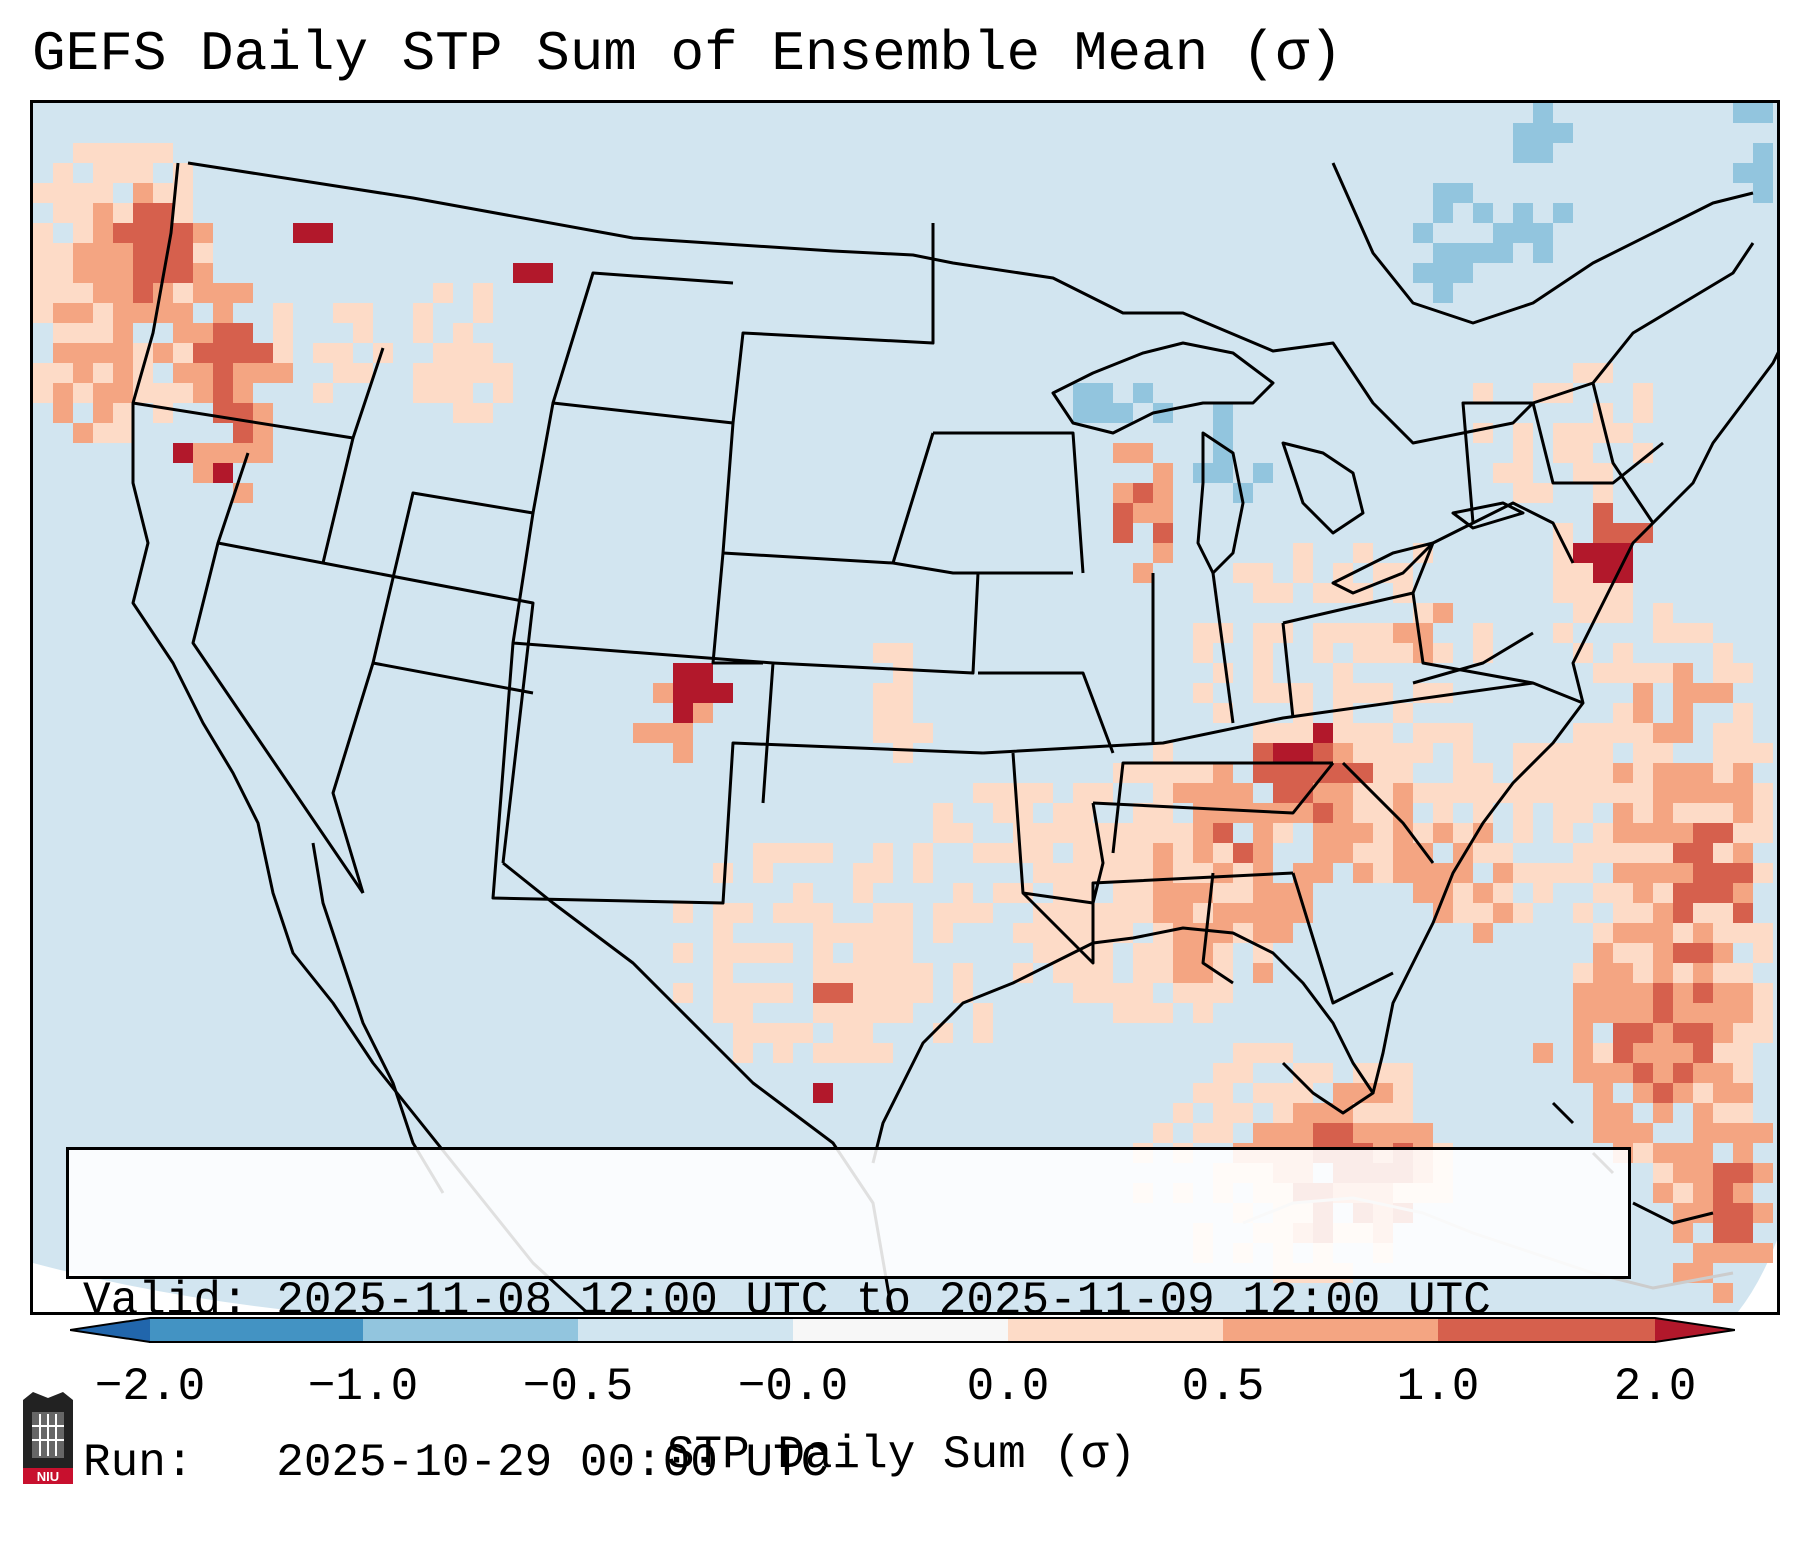 Image resolution: width=1803 pixels, height=1544 pixels. I want to click on lake-michigan, so click(1220, 503).